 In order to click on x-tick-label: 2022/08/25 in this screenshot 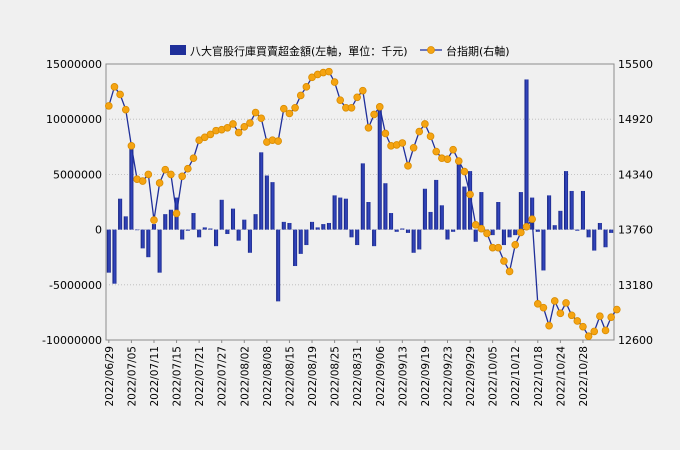, I will do `click(336, 376)`.